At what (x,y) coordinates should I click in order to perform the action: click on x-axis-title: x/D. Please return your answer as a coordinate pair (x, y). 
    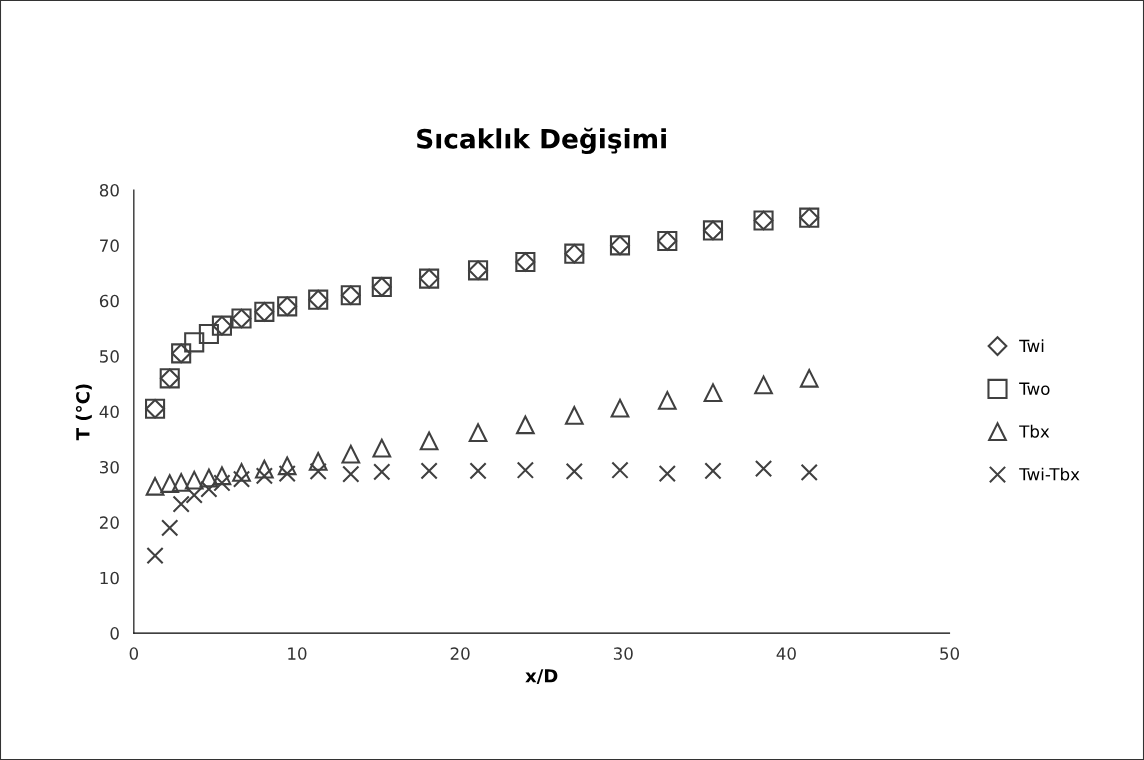
    Looking at the image, I should click on (541, 677).